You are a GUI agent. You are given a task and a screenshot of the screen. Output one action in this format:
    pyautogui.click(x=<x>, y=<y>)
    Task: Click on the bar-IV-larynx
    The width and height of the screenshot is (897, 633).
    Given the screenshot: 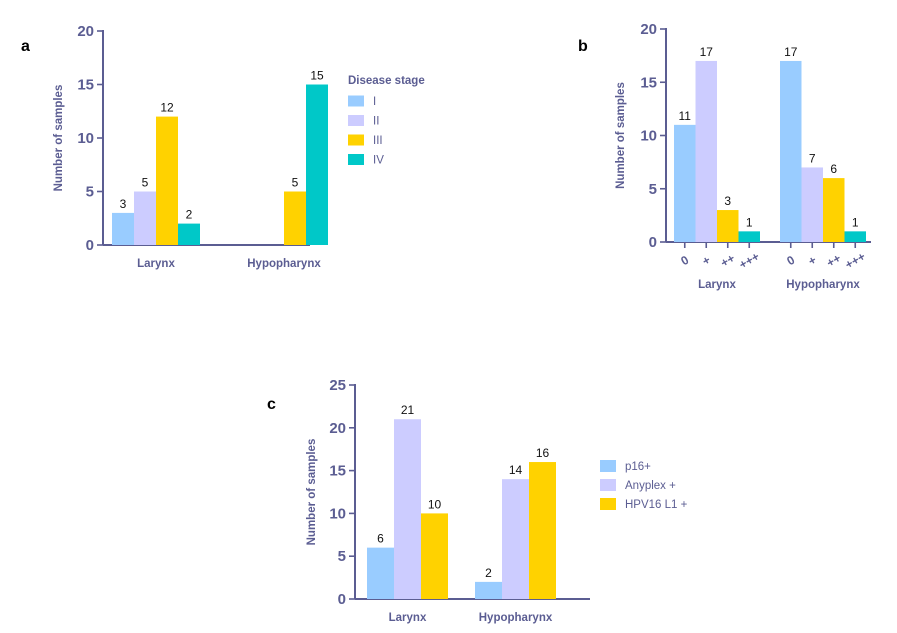 What is the action you would take?
    pyautogui.click(x=189, y=234)
    